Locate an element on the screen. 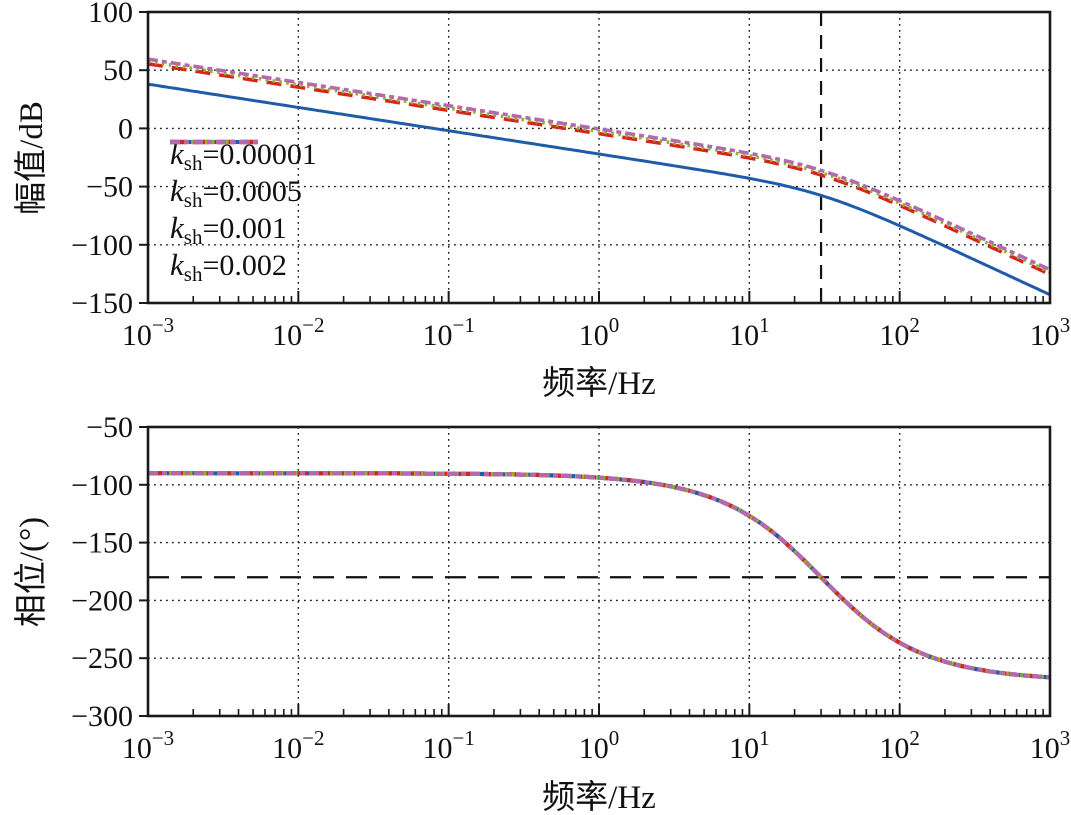 The height and width of the screenshot is (815, 1071). legend-line-sample is located at coordinates (214, 142).